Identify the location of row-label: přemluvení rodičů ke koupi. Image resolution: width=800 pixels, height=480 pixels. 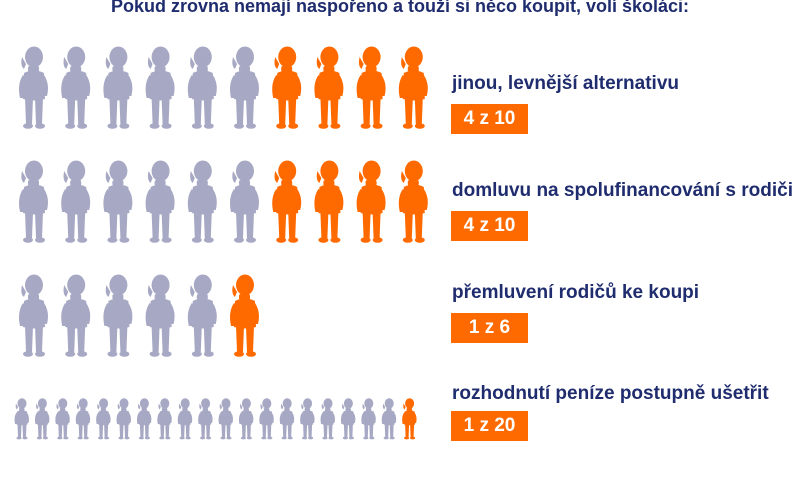
(576, 292).